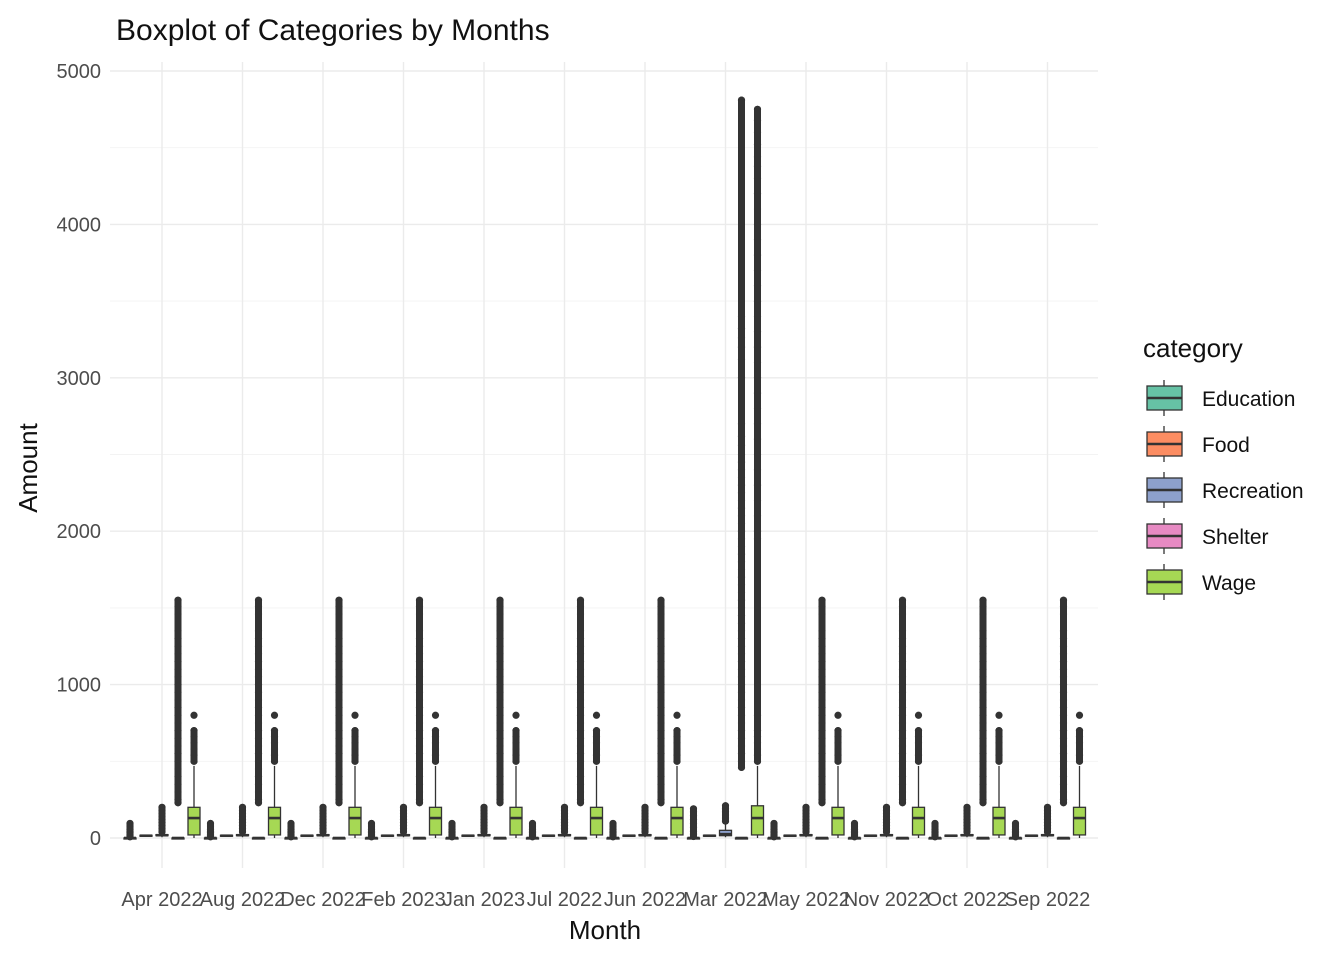 The height and width of the screenshot is (960, 1344). What do you see at coordinates (403, 900) in the screenshot?
I see `x-tick-label: Feb 2023` at bounding box center [403, 900].